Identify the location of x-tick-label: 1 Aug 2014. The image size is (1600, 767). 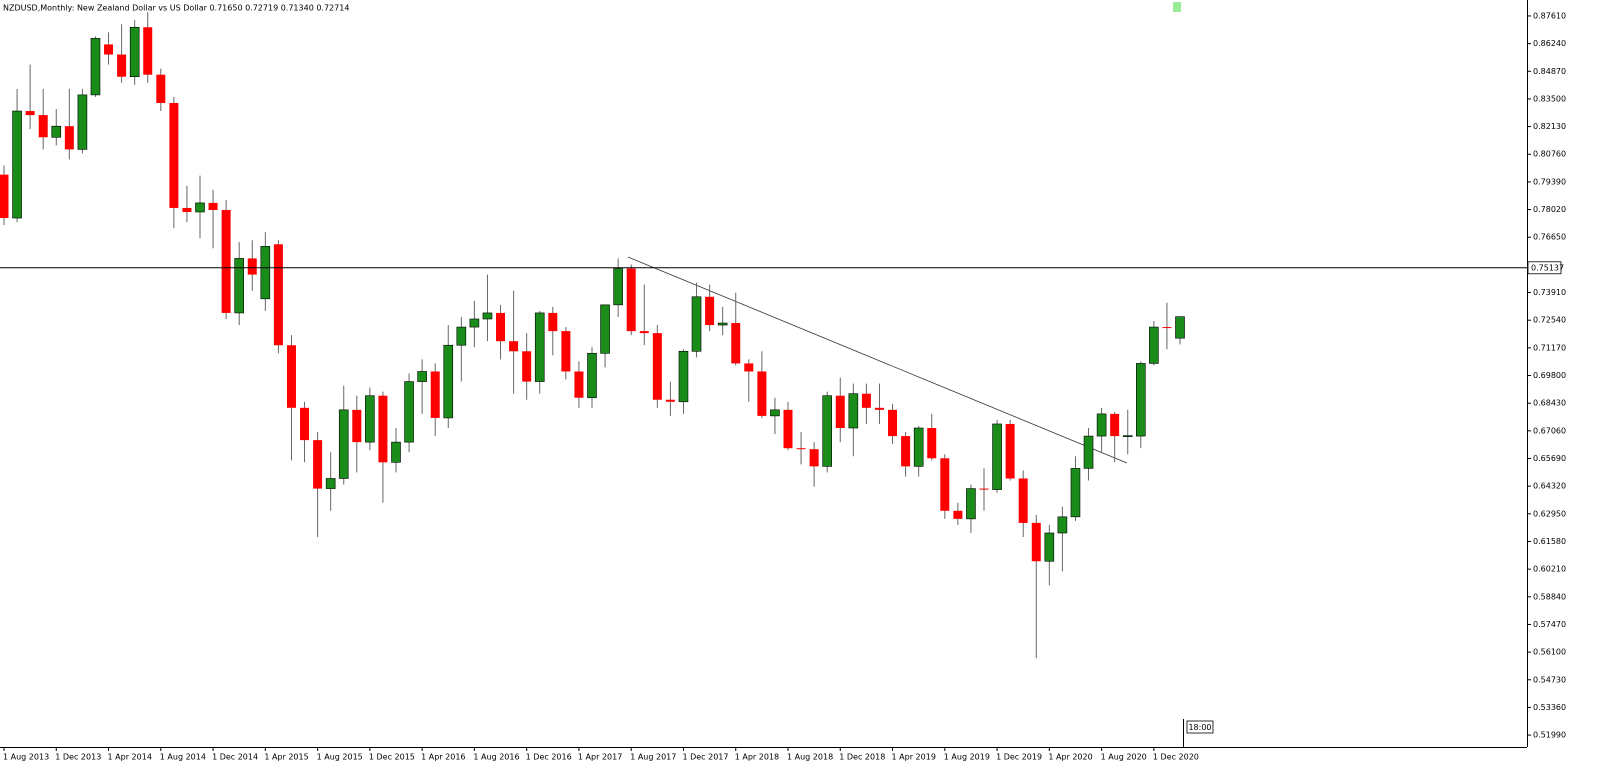
(183, 757).